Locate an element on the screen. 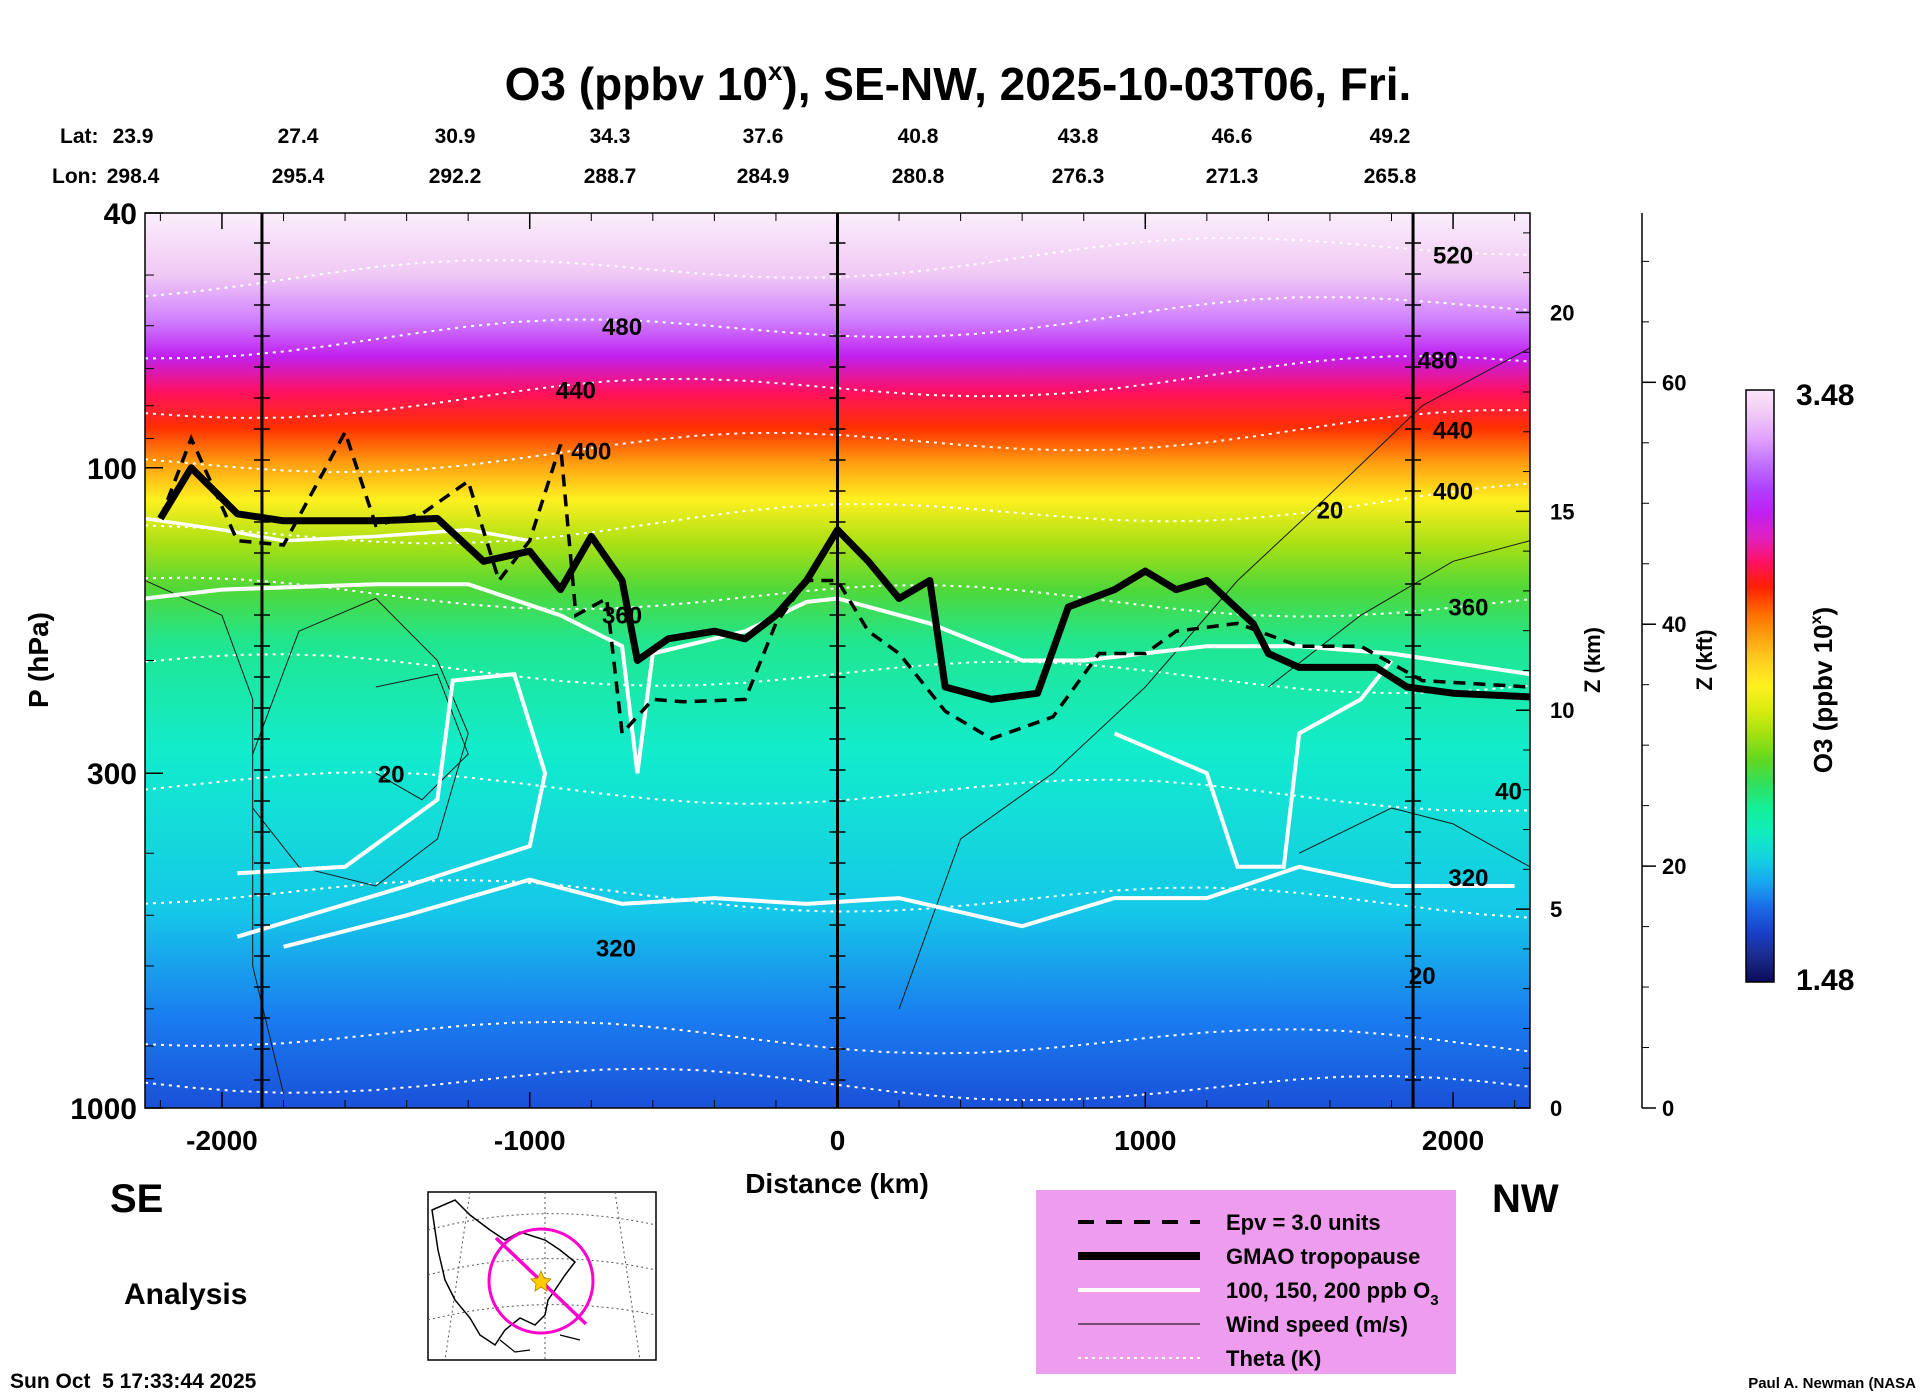 This screenshot has width=1926, height=1394. lat-value: 23.9 is located at coordinates (133, 136).